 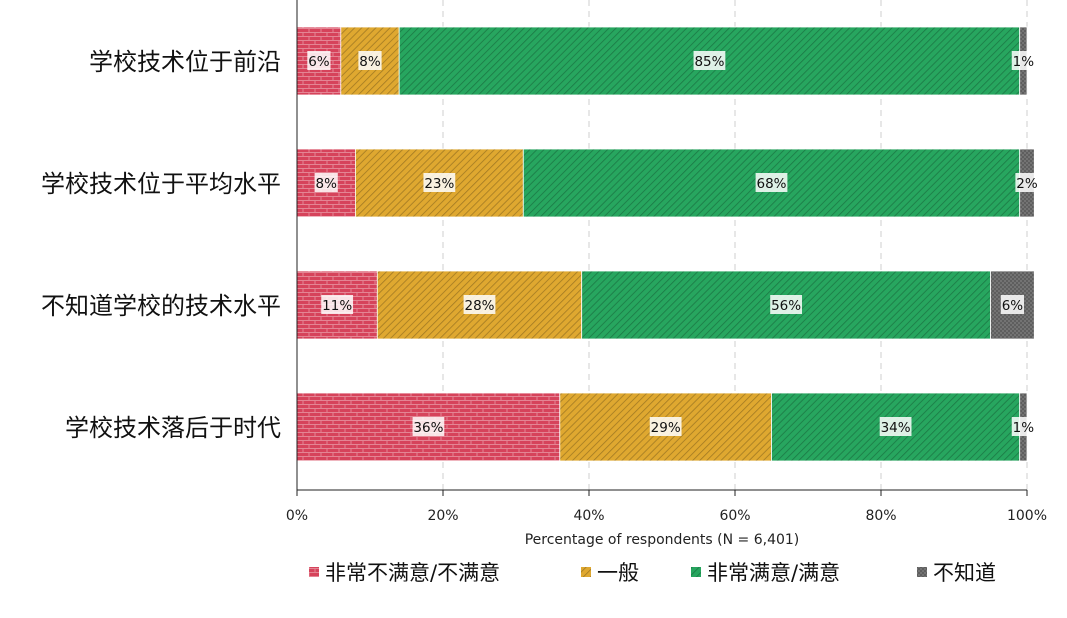 What do you see at coordinates (662, 540) in the screenshot?
I see `x-axis-title: Percentage of respondents (N = 6,401)` at bounding box center [662, 540].